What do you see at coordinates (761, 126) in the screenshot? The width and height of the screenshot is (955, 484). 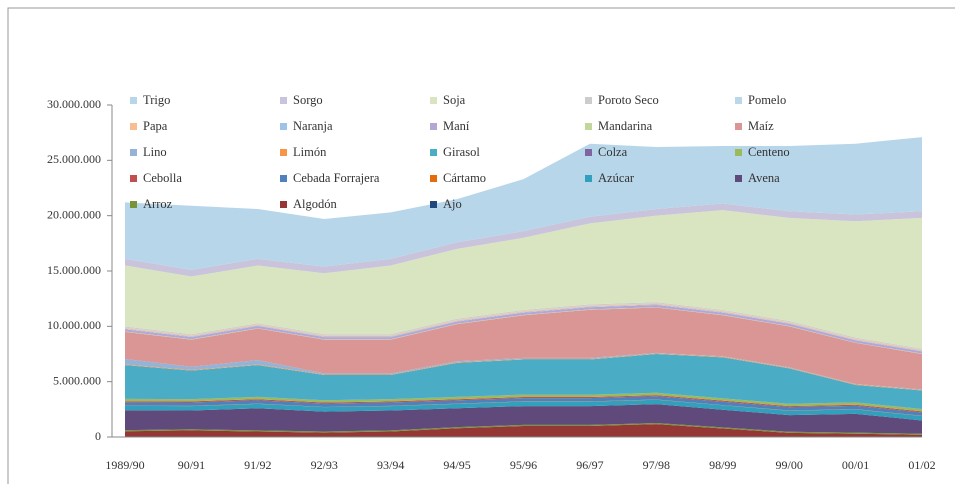 I see `legend-label: Maíz` at bounding box center [761, 126].